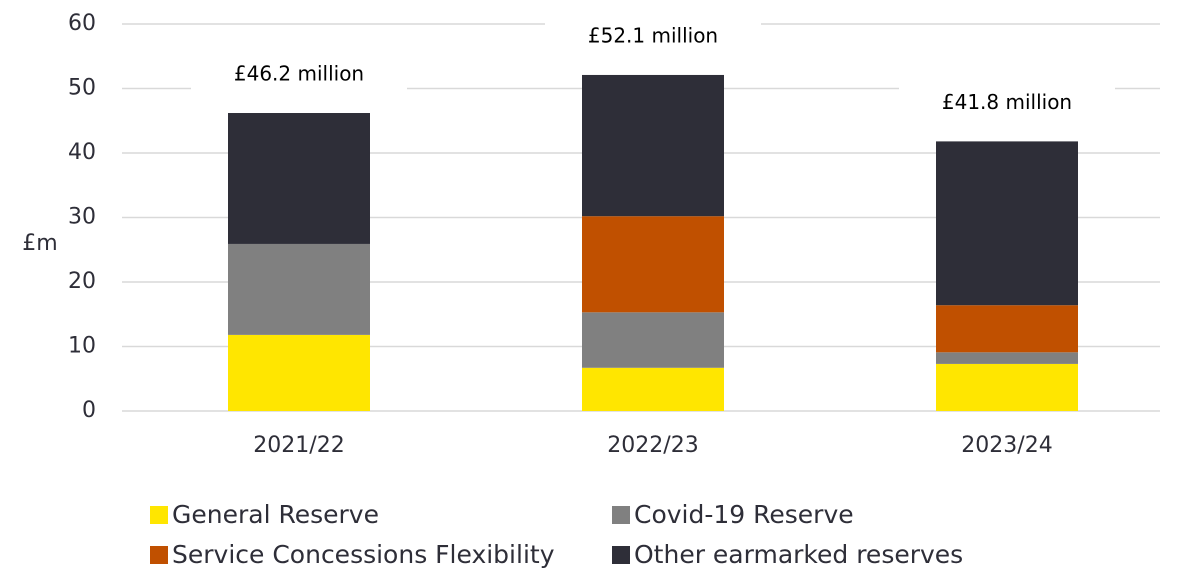 The image size is (1177, 571). I want to click on legend-label: Service Concessions Flexibility, so click(363, 554).